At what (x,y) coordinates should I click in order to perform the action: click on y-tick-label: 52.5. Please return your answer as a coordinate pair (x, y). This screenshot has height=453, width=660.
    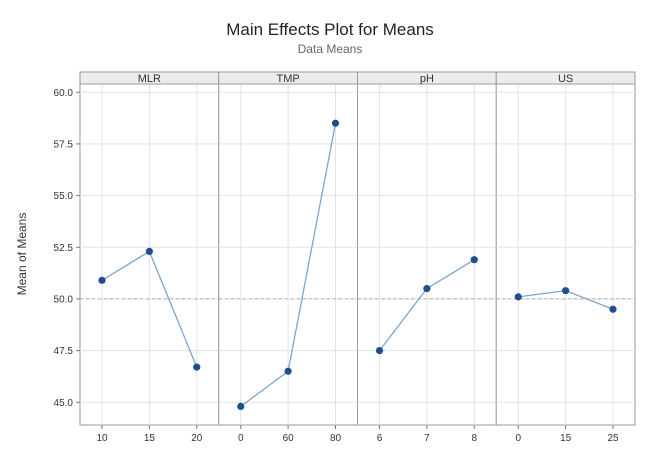
    Looking at the image, I should click on (64, 248).